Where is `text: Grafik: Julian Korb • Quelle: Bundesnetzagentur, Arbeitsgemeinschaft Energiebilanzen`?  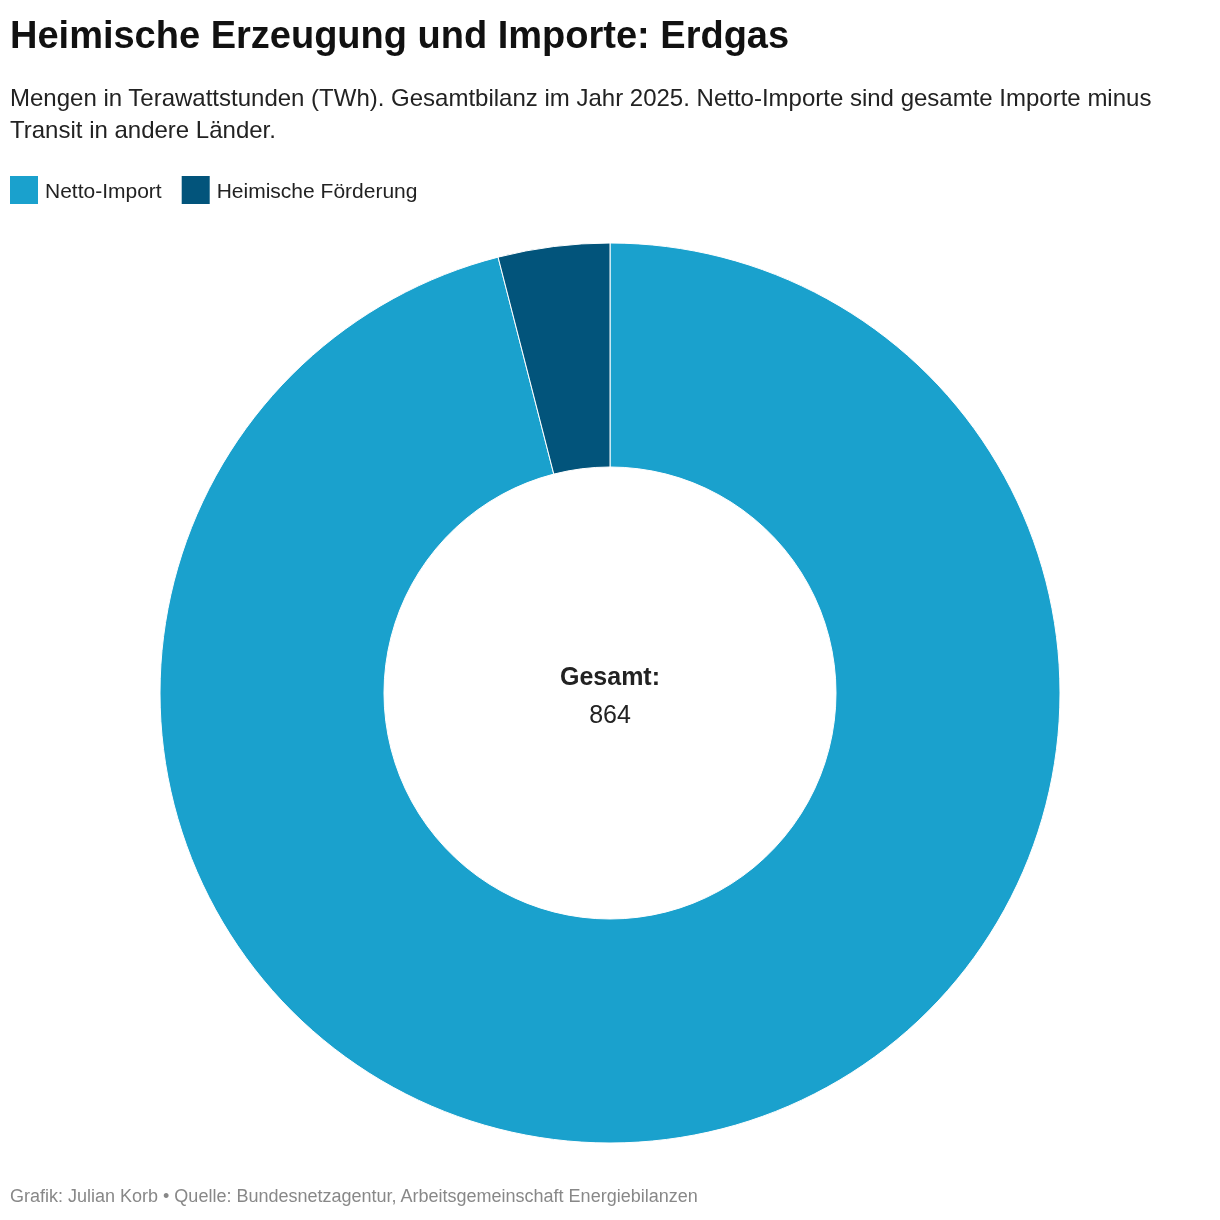 text: Grafik: Julian Korb • Quelle: Bundesnetzagentur, Arbeitsgemeinschaft Energiebilanzen is located at coordinates (354, 1196).